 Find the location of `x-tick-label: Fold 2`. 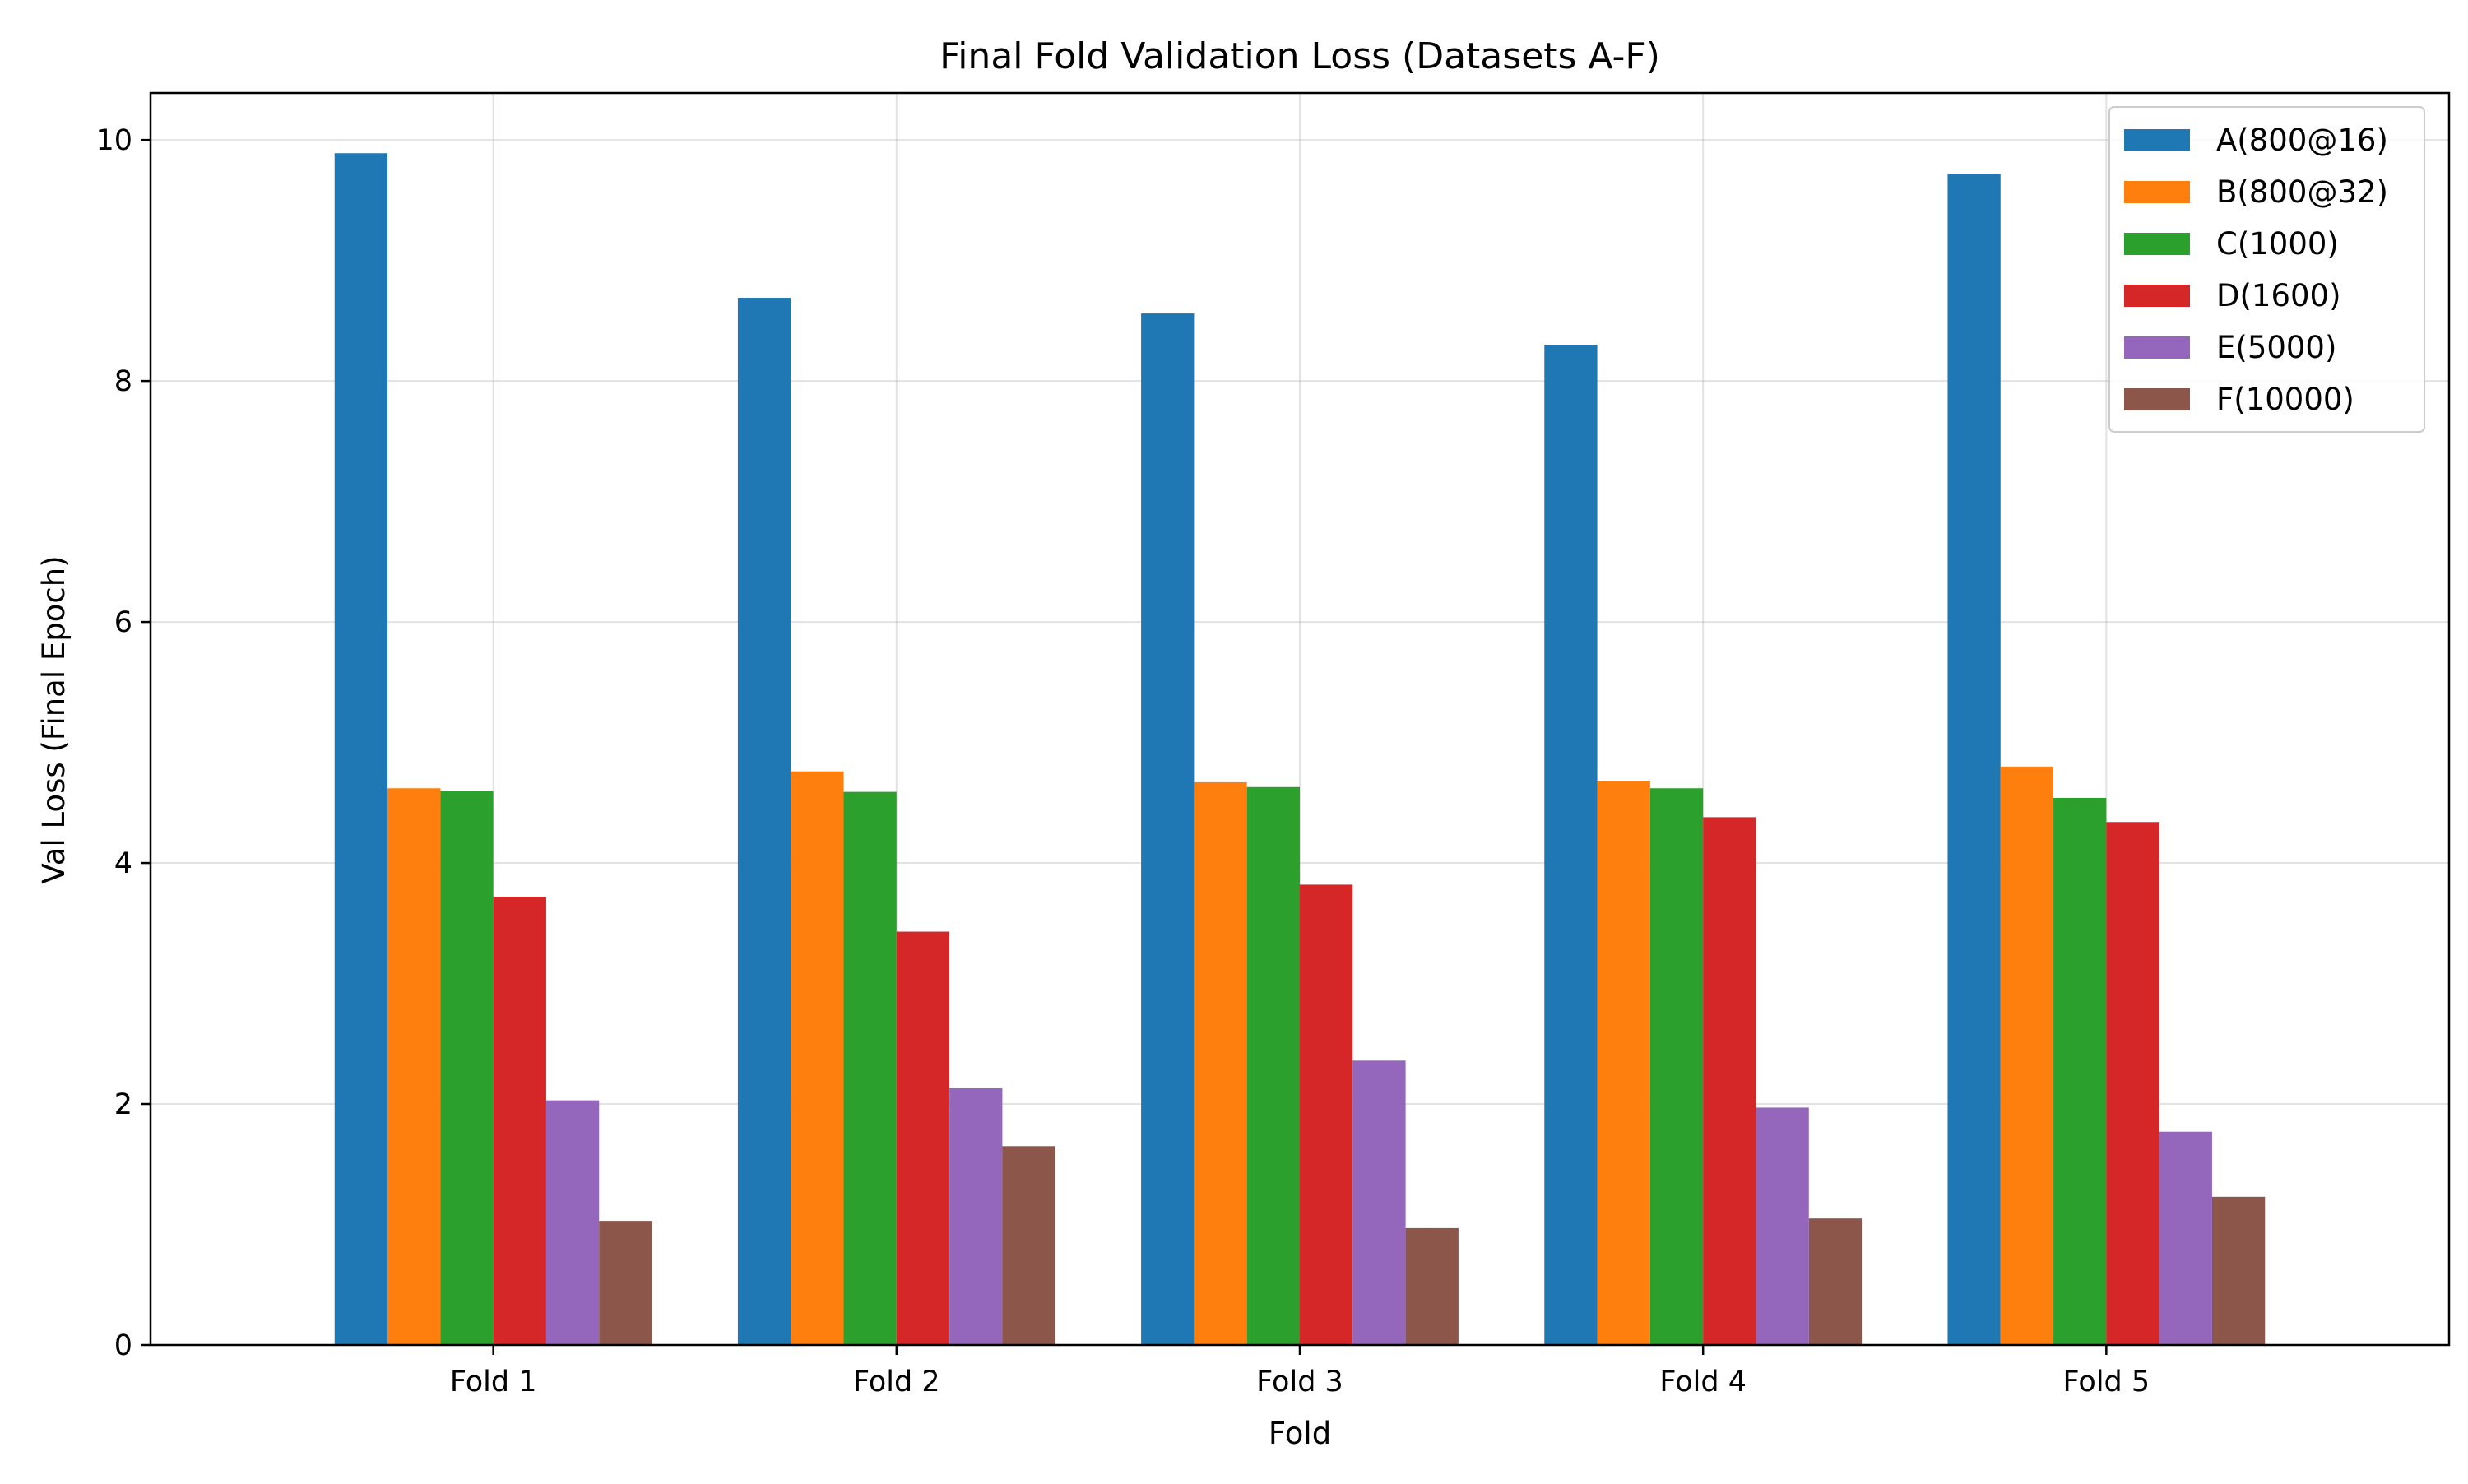

x-tick-label: Fold 2 is located at coordinates (897, 1382).